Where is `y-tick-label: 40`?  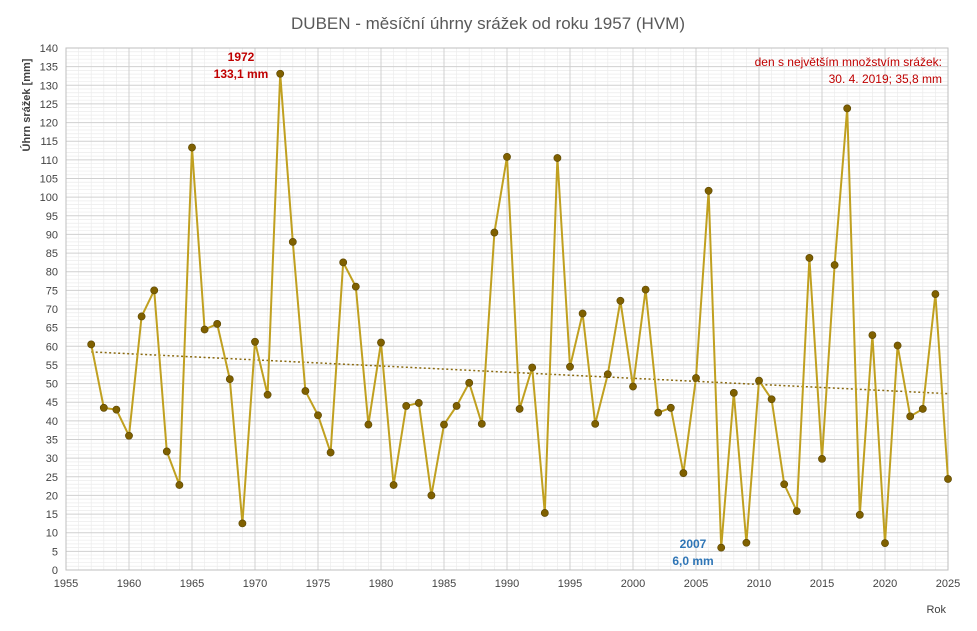 y-tick-label: 40 is located at coordinates (52, 422).